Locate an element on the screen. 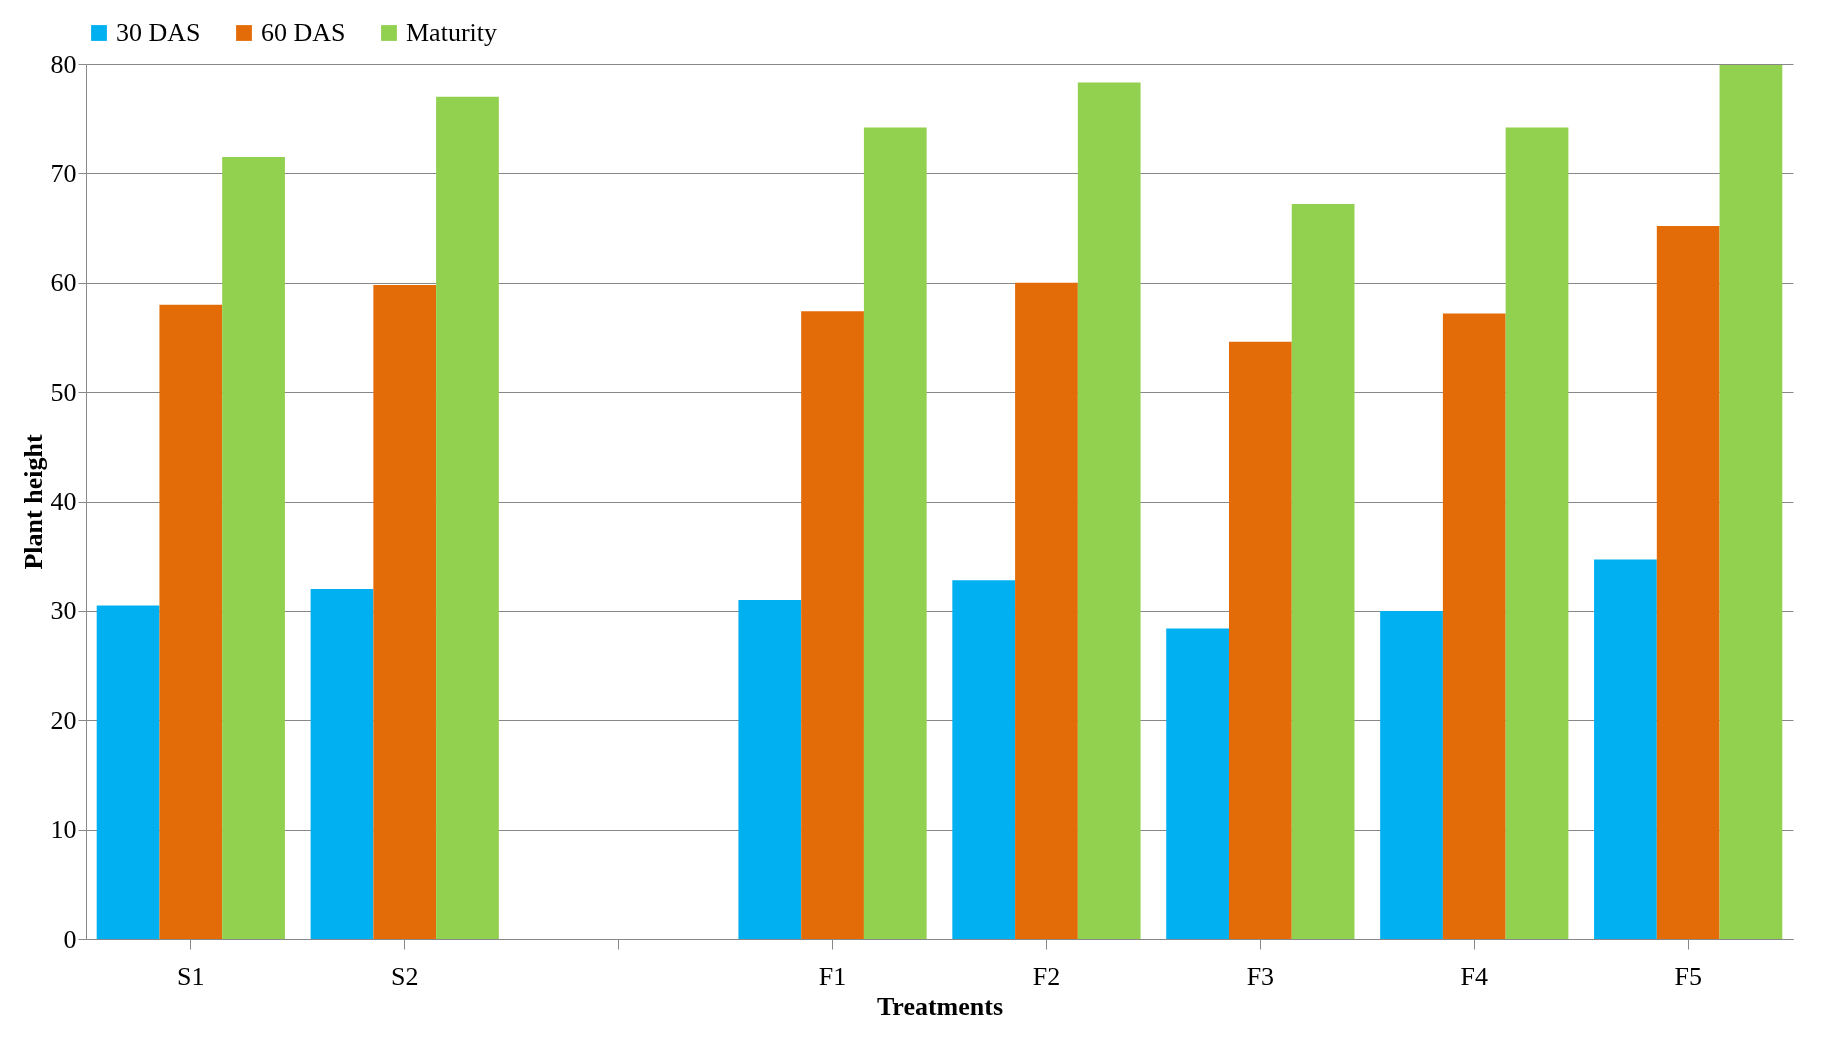 Image resolution: width=1833 pixels, height=1039 pixels. x-tick-label: F3 is located at coordinates (1260, 976).